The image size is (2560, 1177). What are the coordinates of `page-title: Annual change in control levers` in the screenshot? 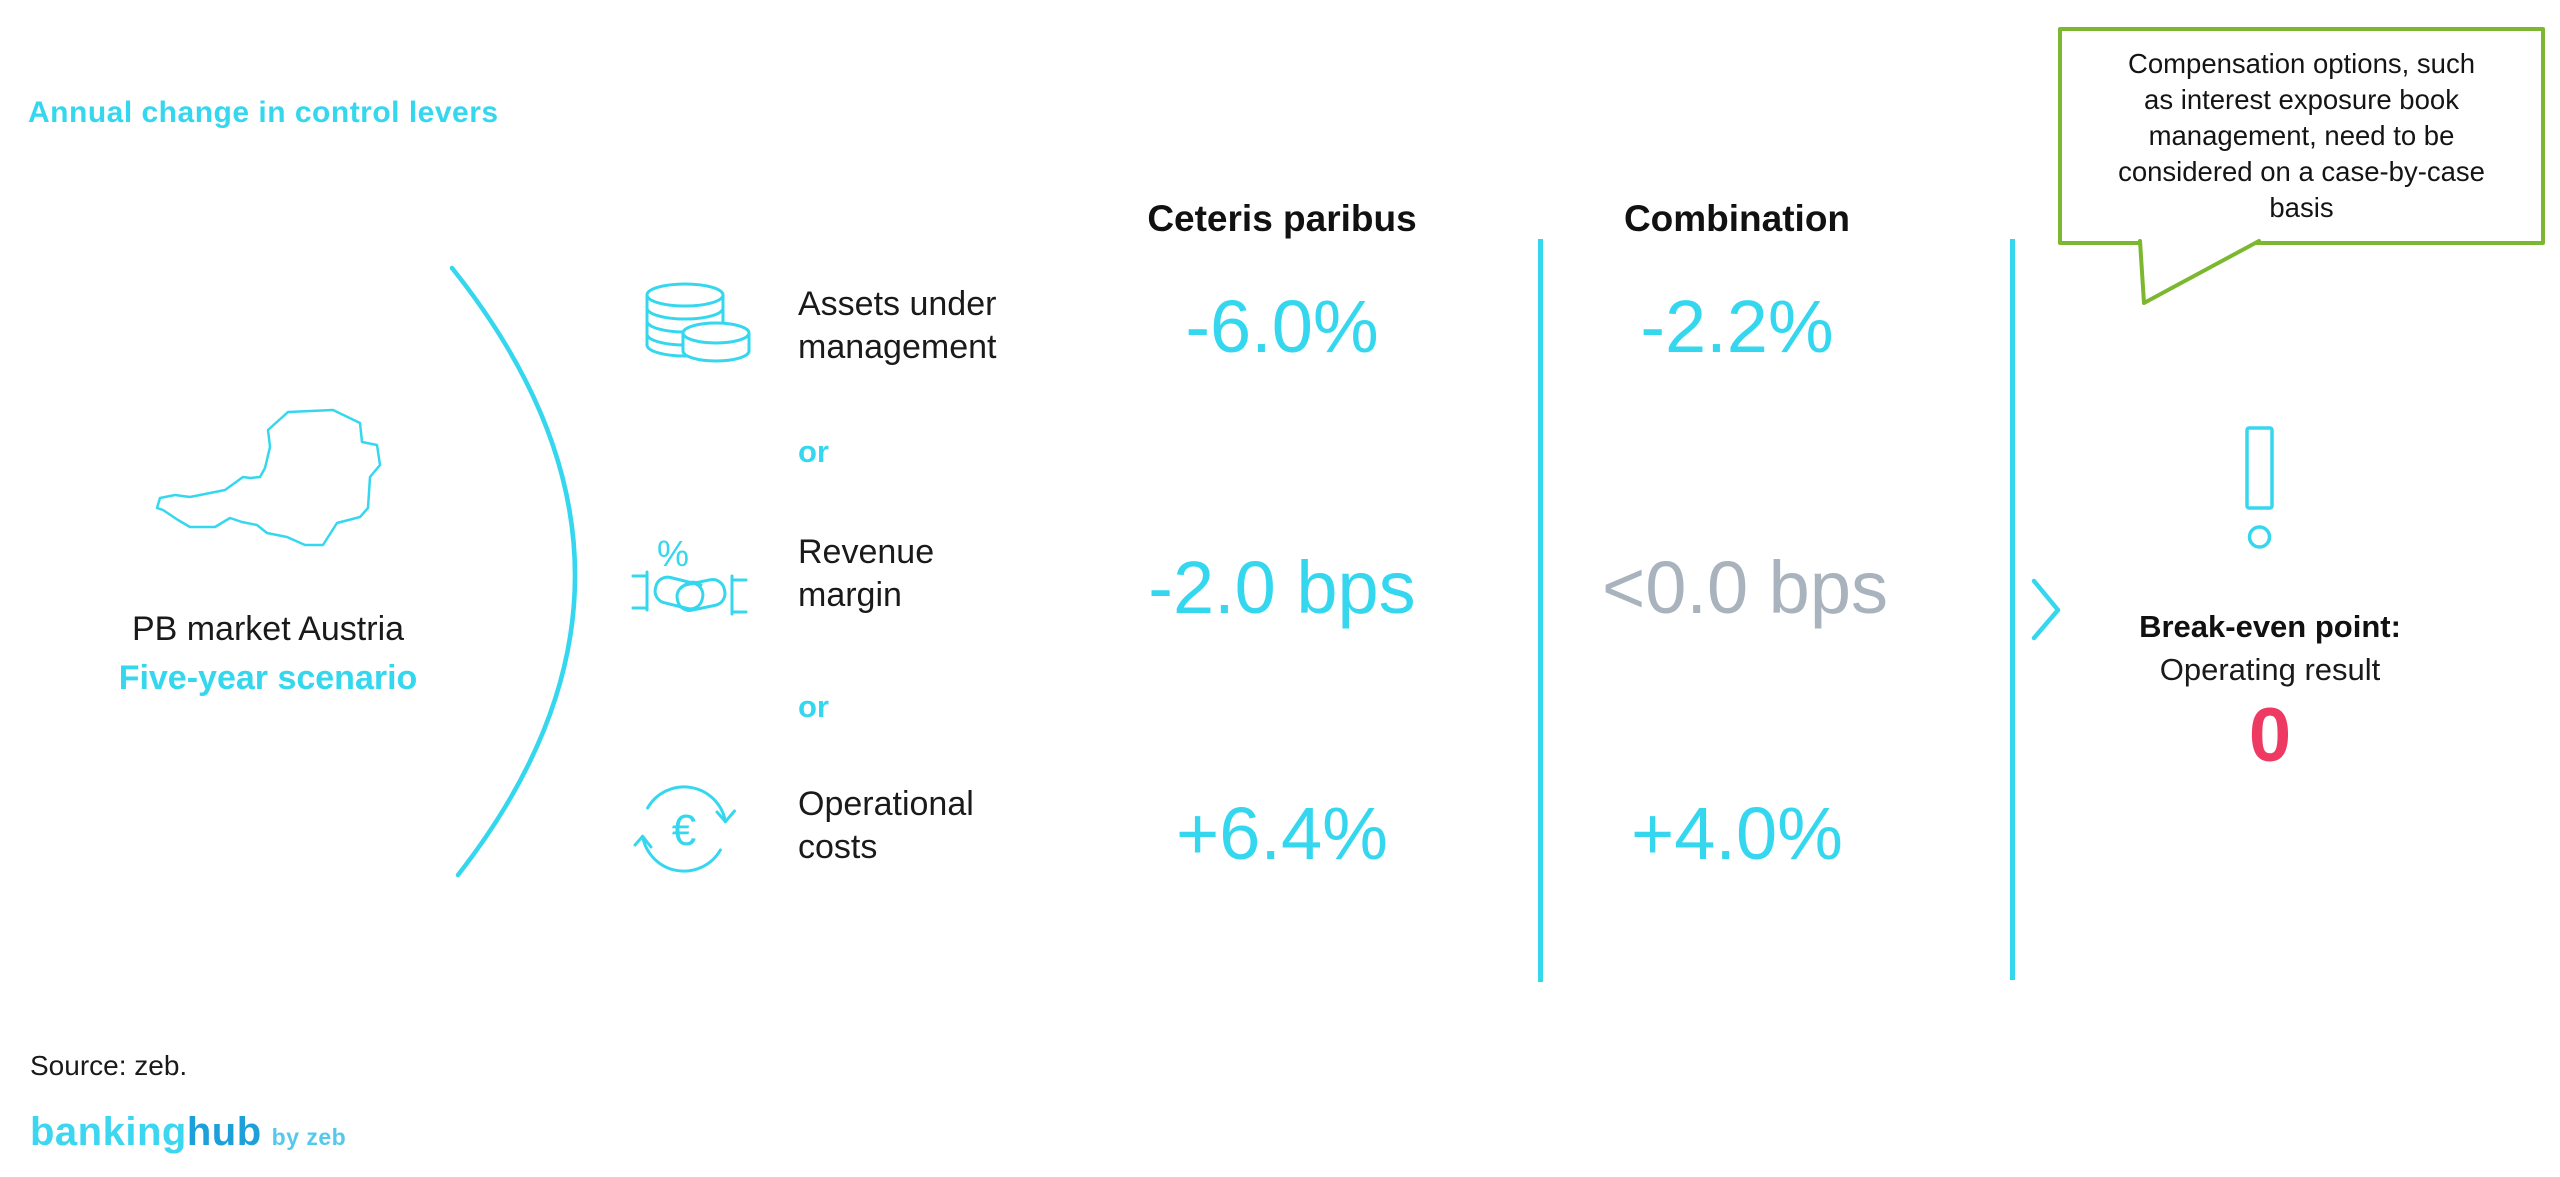 It's located at (263, 112).